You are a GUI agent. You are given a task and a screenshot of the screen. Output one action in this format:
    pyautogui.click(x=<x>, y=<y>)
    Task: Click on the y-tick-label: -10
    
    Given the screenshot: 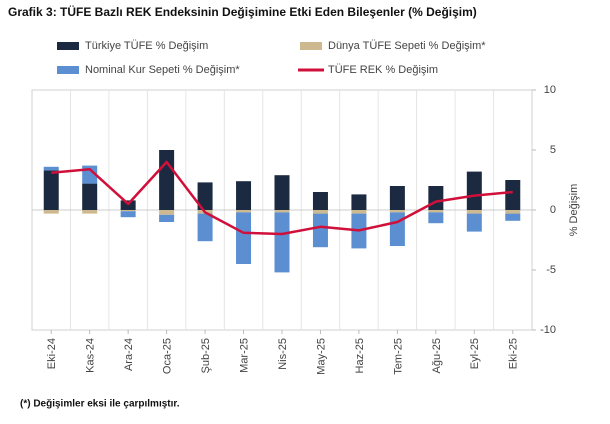 What is the action you would take?
    pyautogui.click(x=548, y=330)
    